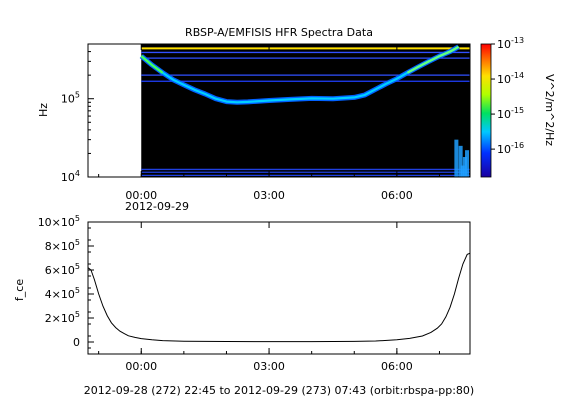 Image resolution: width=569 pixels, height=410 pixels. Describe the element at coordinates (62, 293) in the screenshot. I see `y-tick-label: 4×105` at that location.